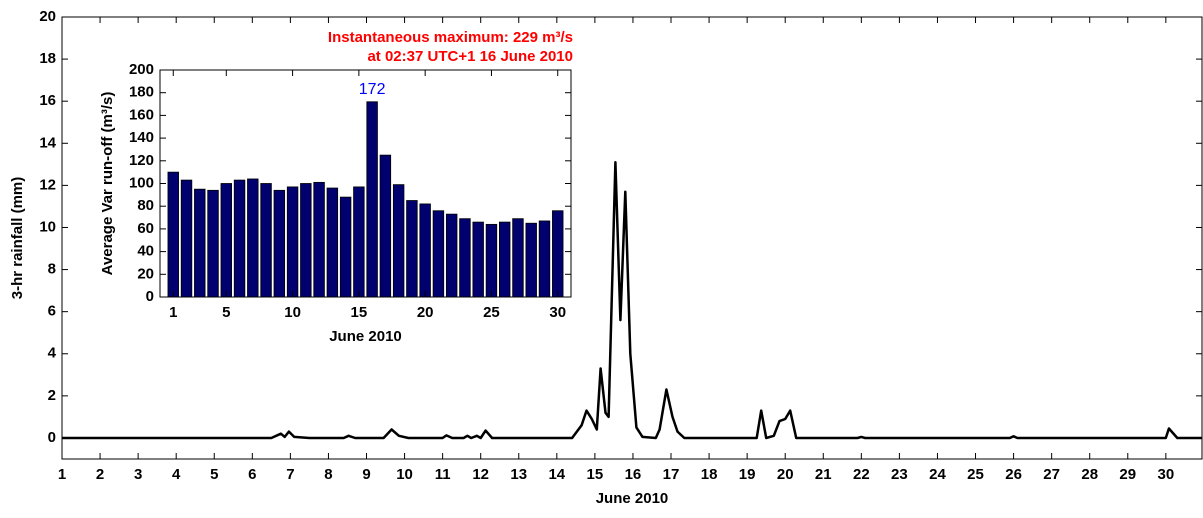 Image resolution: width=1203 pixels, height=518 pixels. What do you see at coordinates (176, 474) in the screenshot?
I see `x-tick-label: 4` at bounding box center [176, 474].